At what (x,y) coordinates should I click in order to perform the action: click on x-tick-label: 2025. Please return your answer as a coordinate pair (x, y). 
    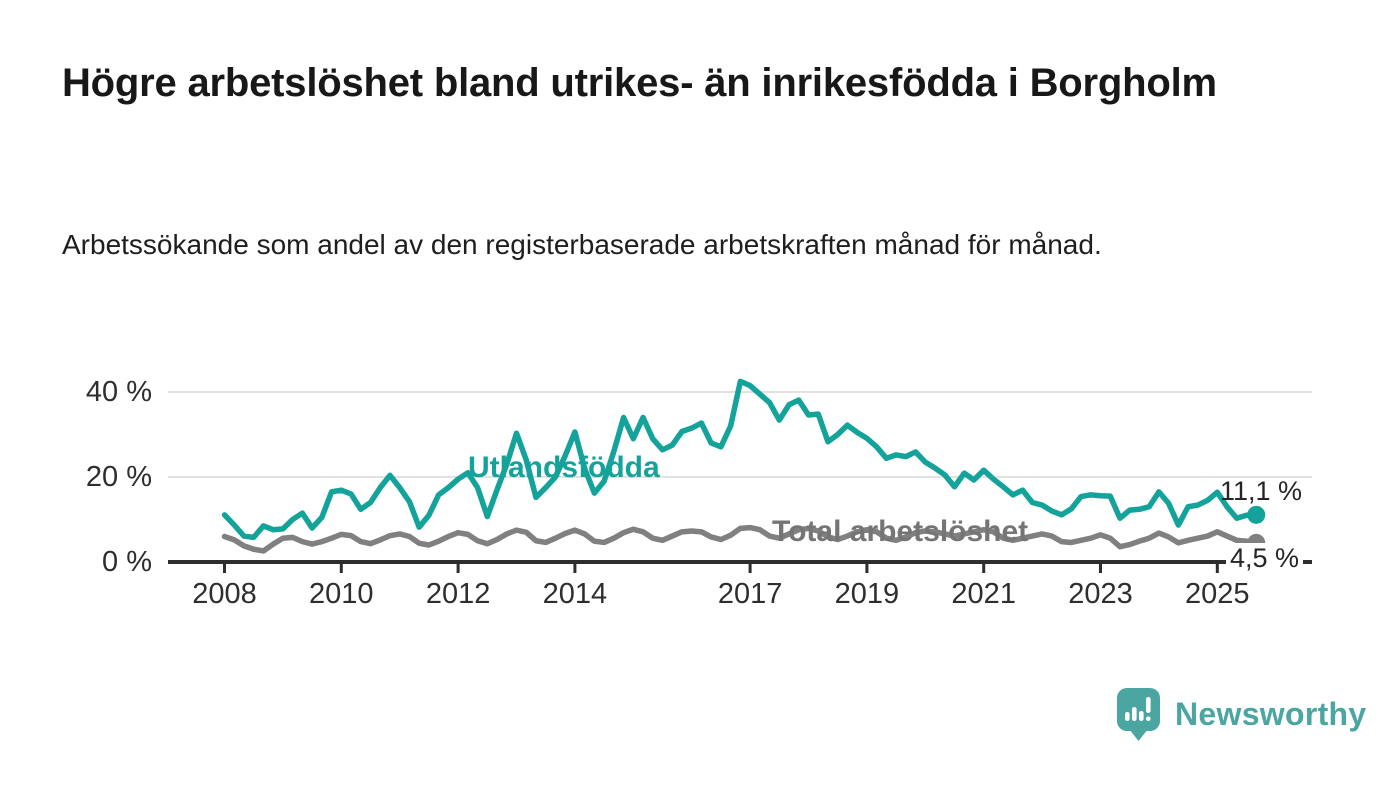
    Looking at the image, I should click on (1217, 594).